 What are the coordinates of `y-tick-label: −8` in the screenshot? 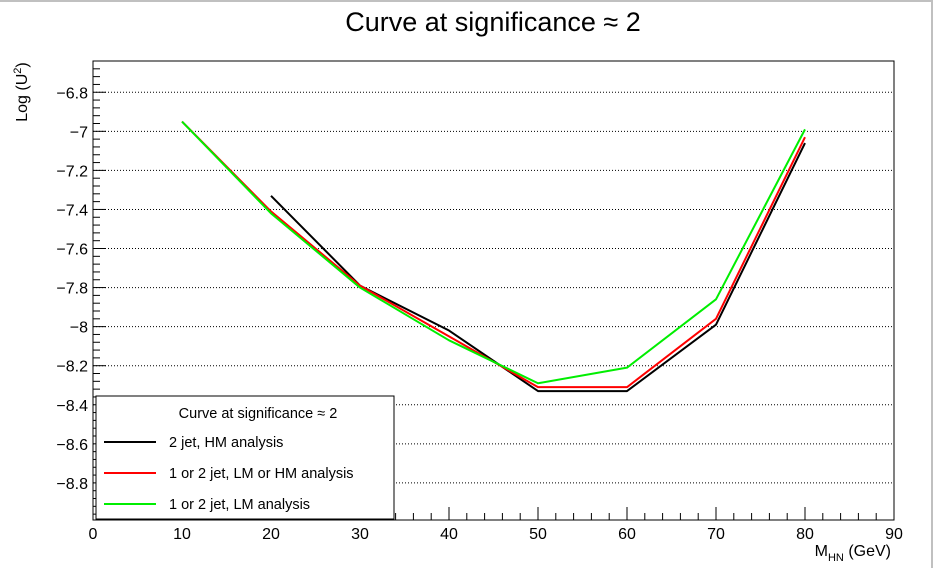 It's located at (79, 328).